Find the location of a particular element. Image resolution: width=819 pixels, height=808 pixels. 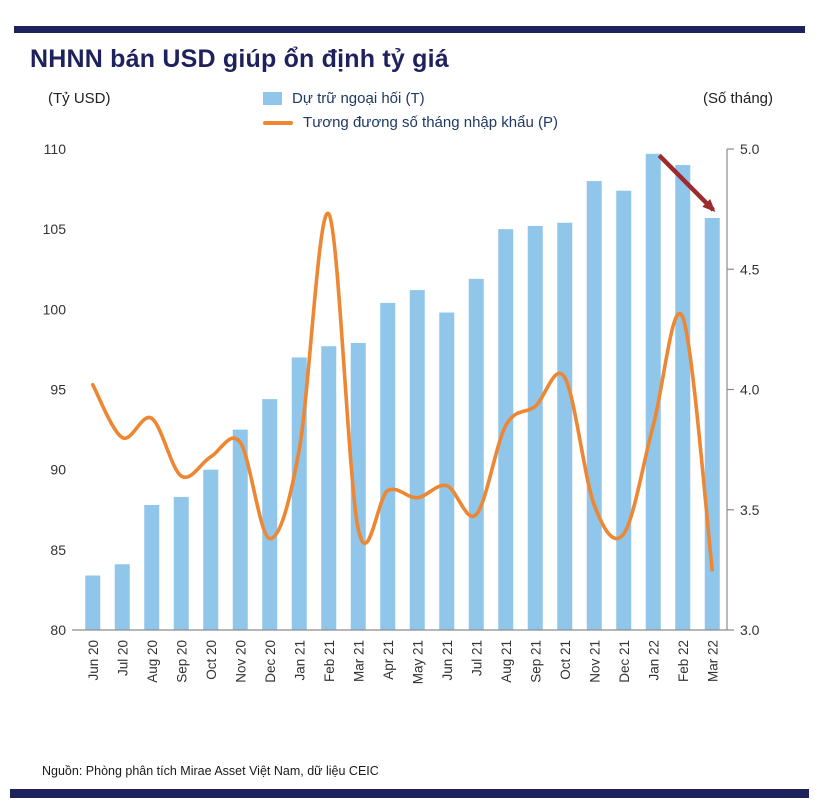

svg-text: Dec 21 is located at coordinates (624, 661).